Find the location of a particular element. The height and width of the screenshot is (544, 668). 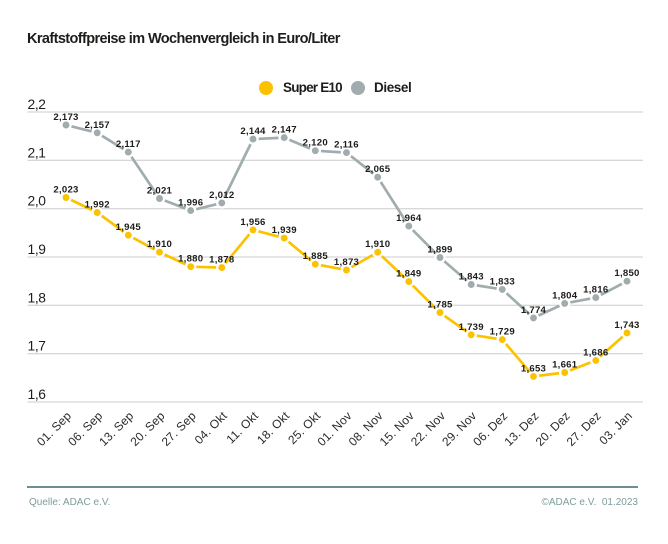

svg-text: 1,956 is located at coordinates (252, 222).